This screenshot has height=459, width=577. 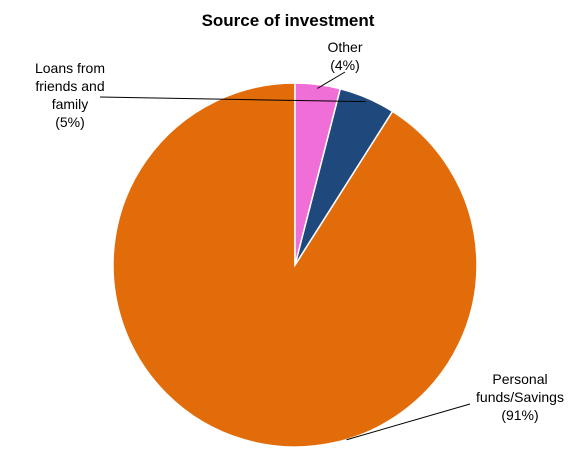 What do you see at coordinates (70, 68) in the screenshot?
I see `slice-label-line: Loans from` at bounding box center [70, 68].